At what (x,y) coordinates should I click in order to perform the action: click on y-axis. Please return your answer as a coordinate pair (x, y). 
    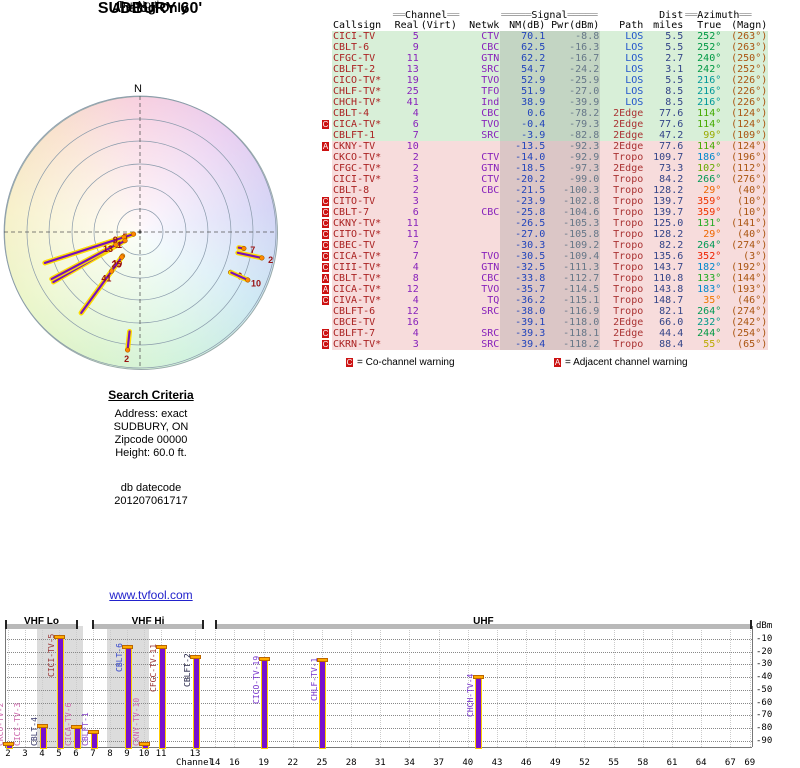
    Looking at the image, I should click on (5, 686).